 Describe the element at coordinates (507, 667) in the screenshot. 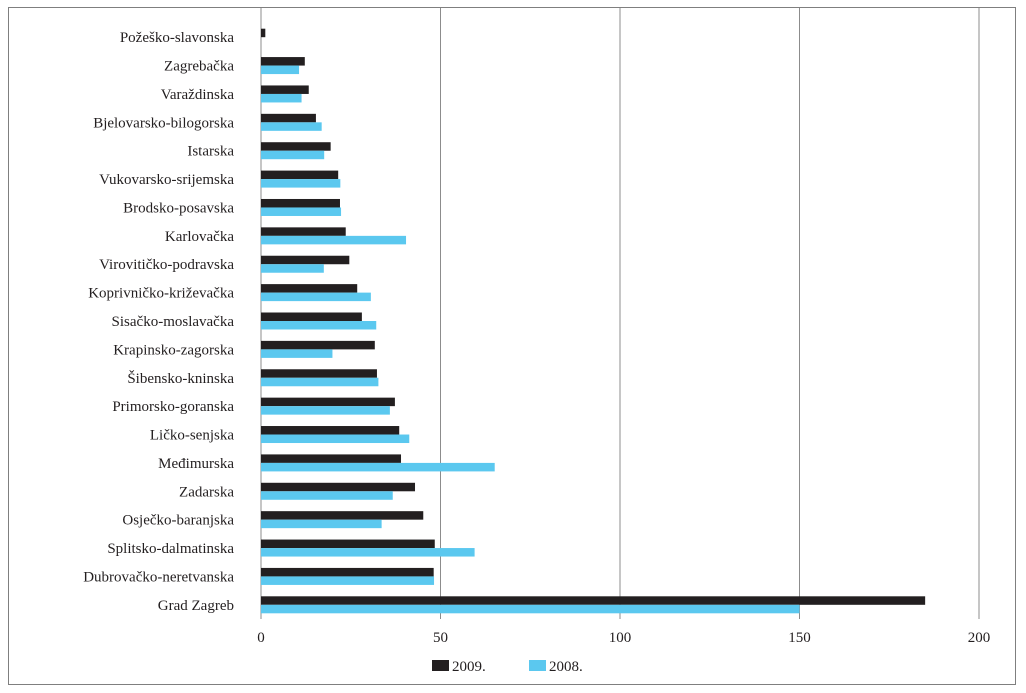

I see `legend: 2009. 2008.` at that location.